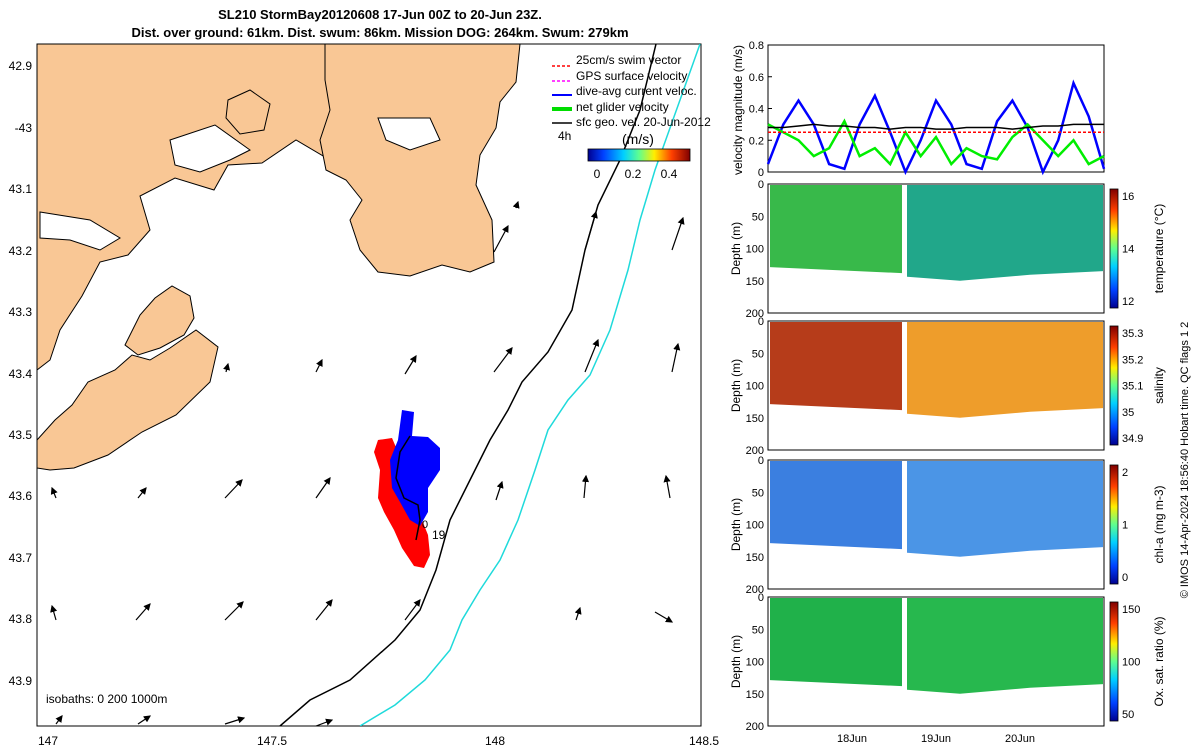 The height and width of the screenshot is (750, 1200). I want to click on water-inlet, so click(210, 148).